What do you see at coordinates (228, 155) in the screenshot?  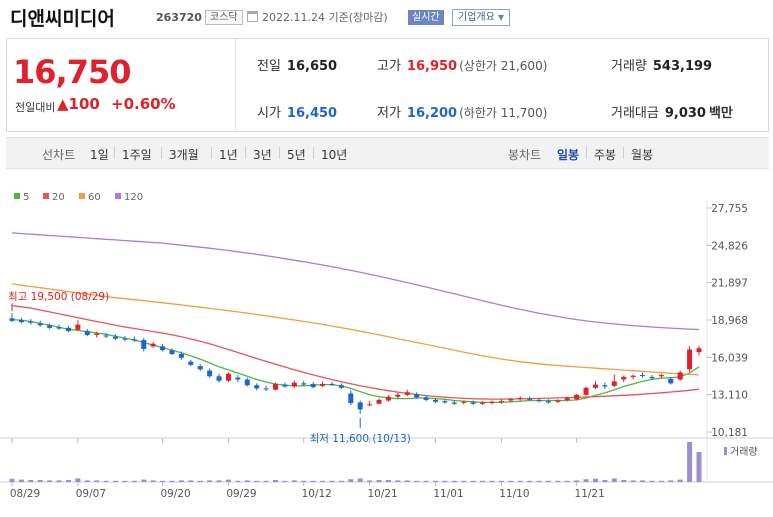 I see `period-1y: 1년` at bounding box center [228, 155].